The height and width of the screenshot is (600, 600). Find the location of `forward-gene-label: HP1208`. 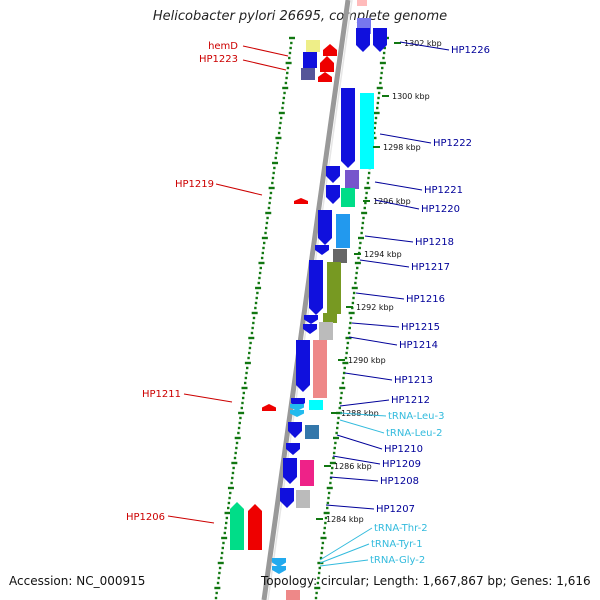

forward-gene-label: HP1208 is located at coordinates (399, 481).